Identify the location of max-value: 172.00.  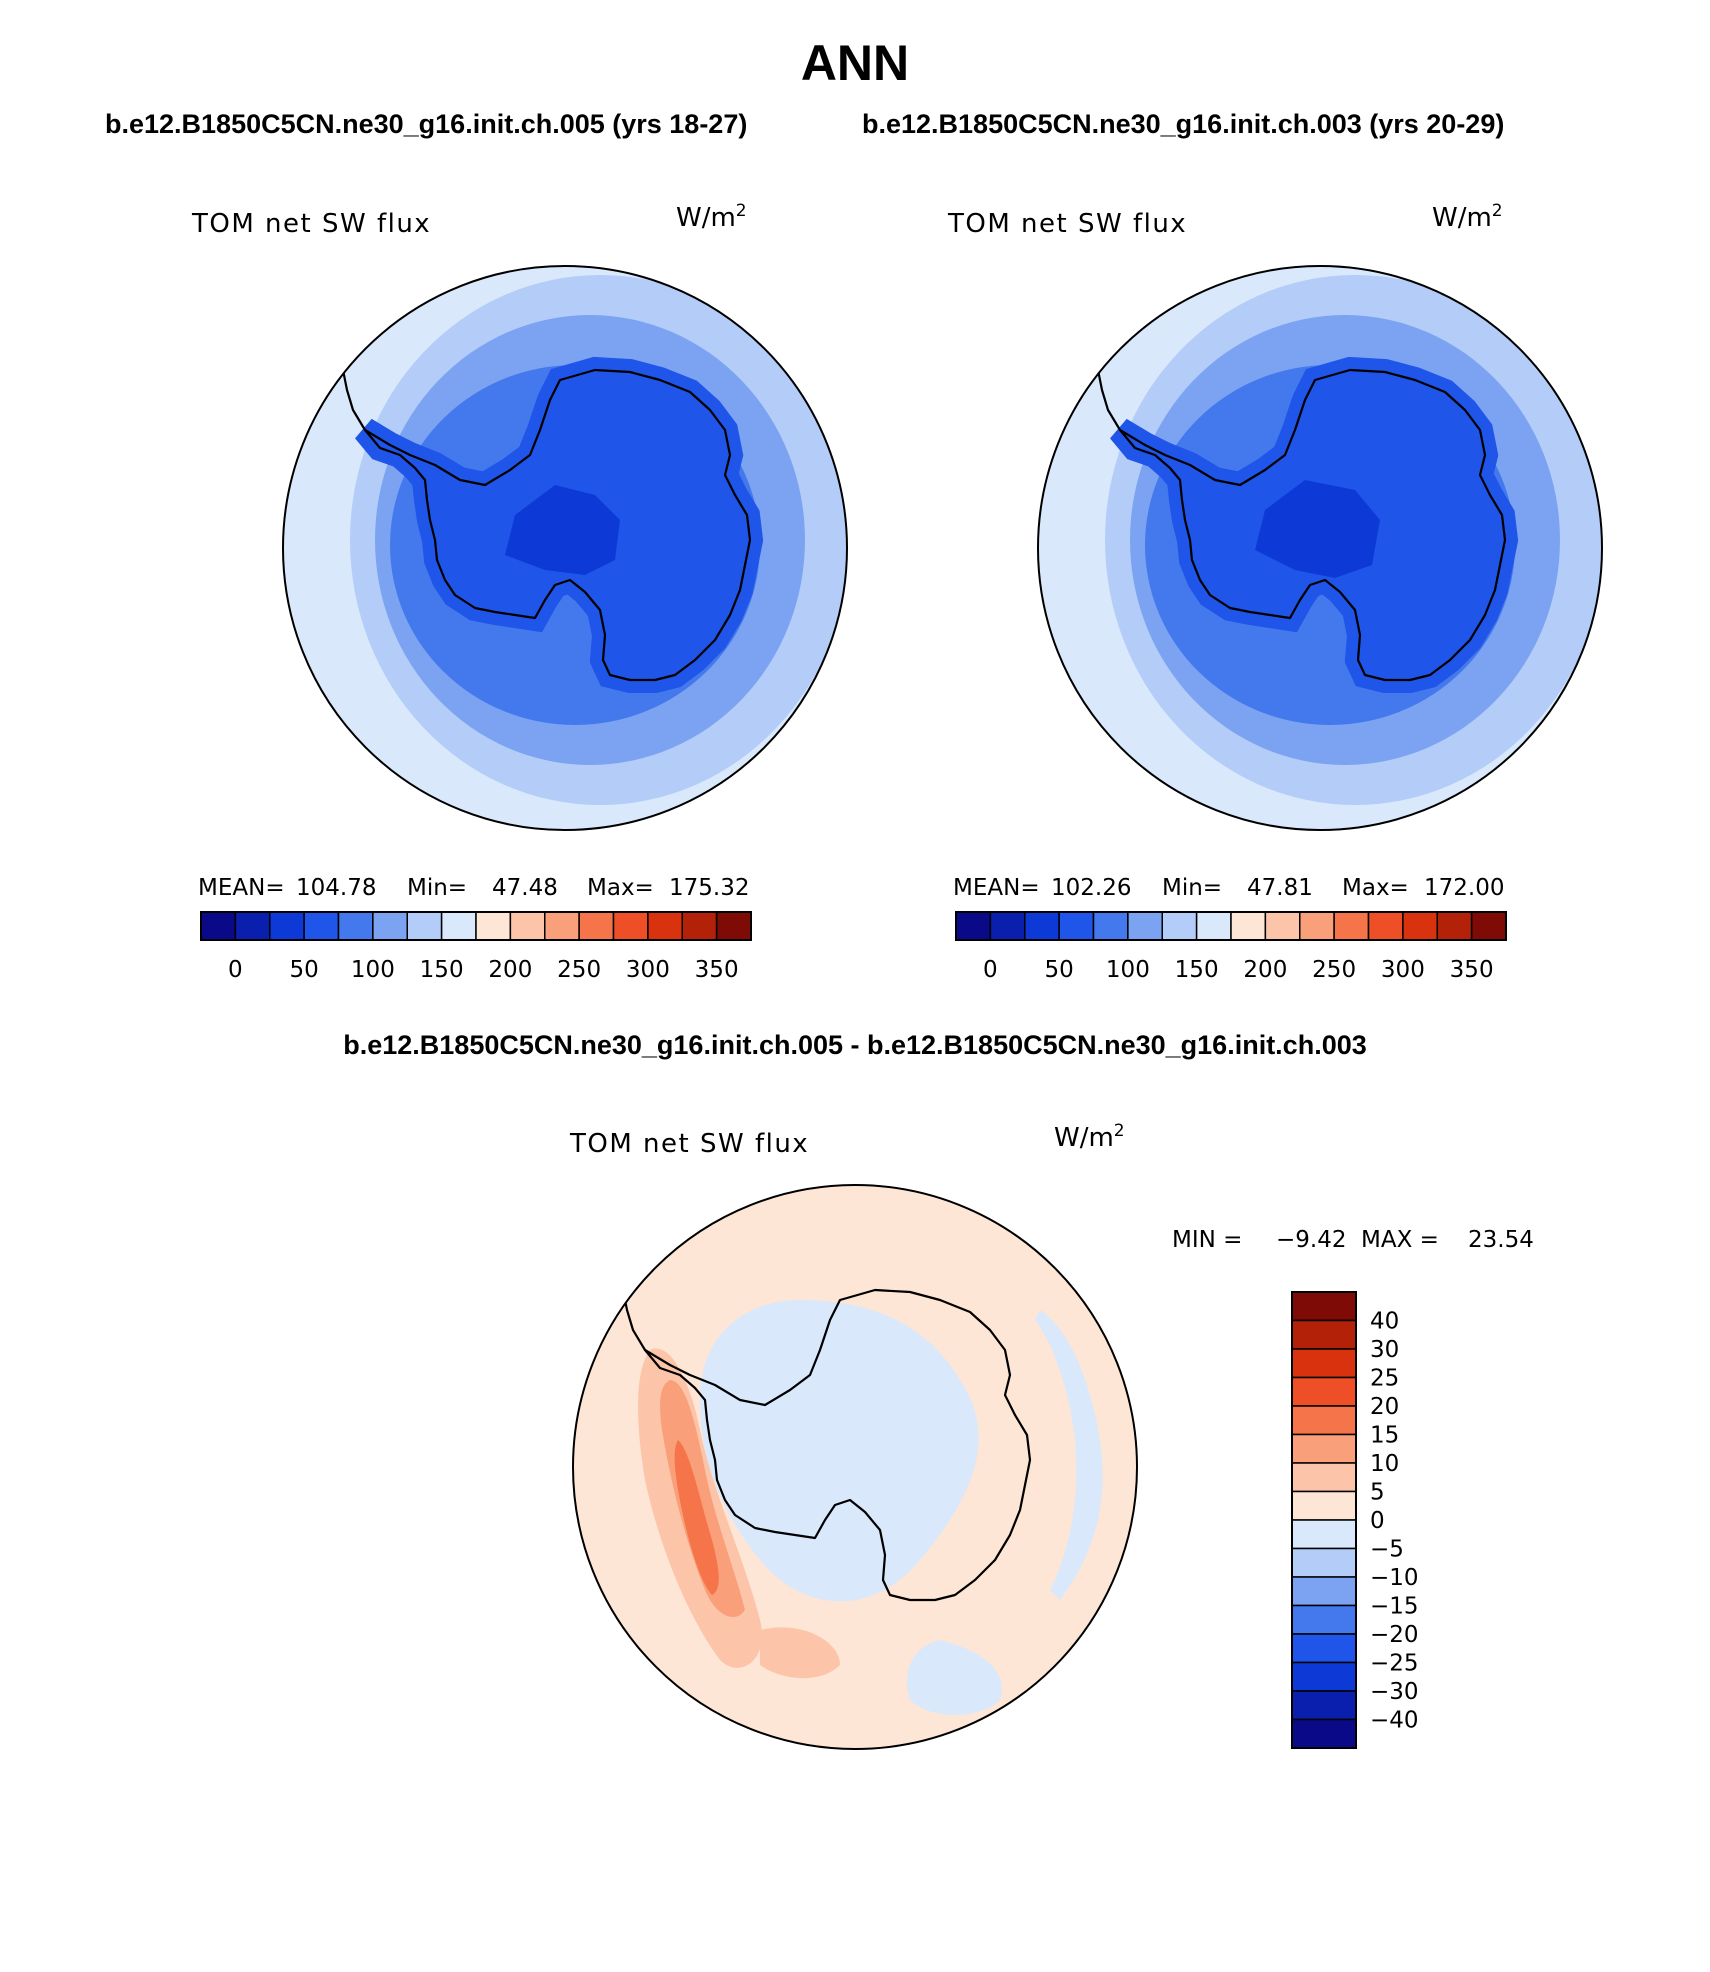
(1464, 888).